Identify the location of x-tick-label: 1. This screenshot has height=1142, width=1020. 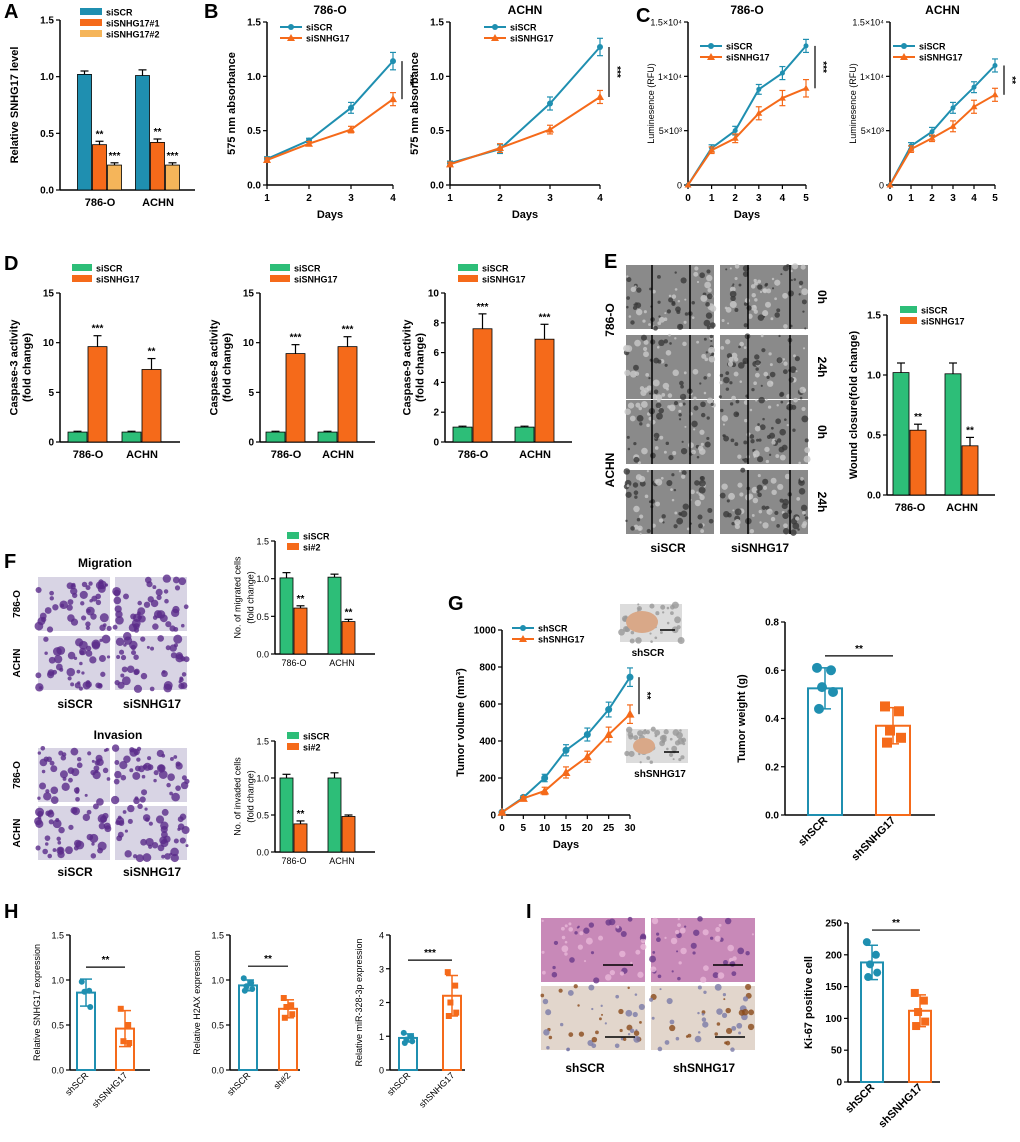
(911, 198).